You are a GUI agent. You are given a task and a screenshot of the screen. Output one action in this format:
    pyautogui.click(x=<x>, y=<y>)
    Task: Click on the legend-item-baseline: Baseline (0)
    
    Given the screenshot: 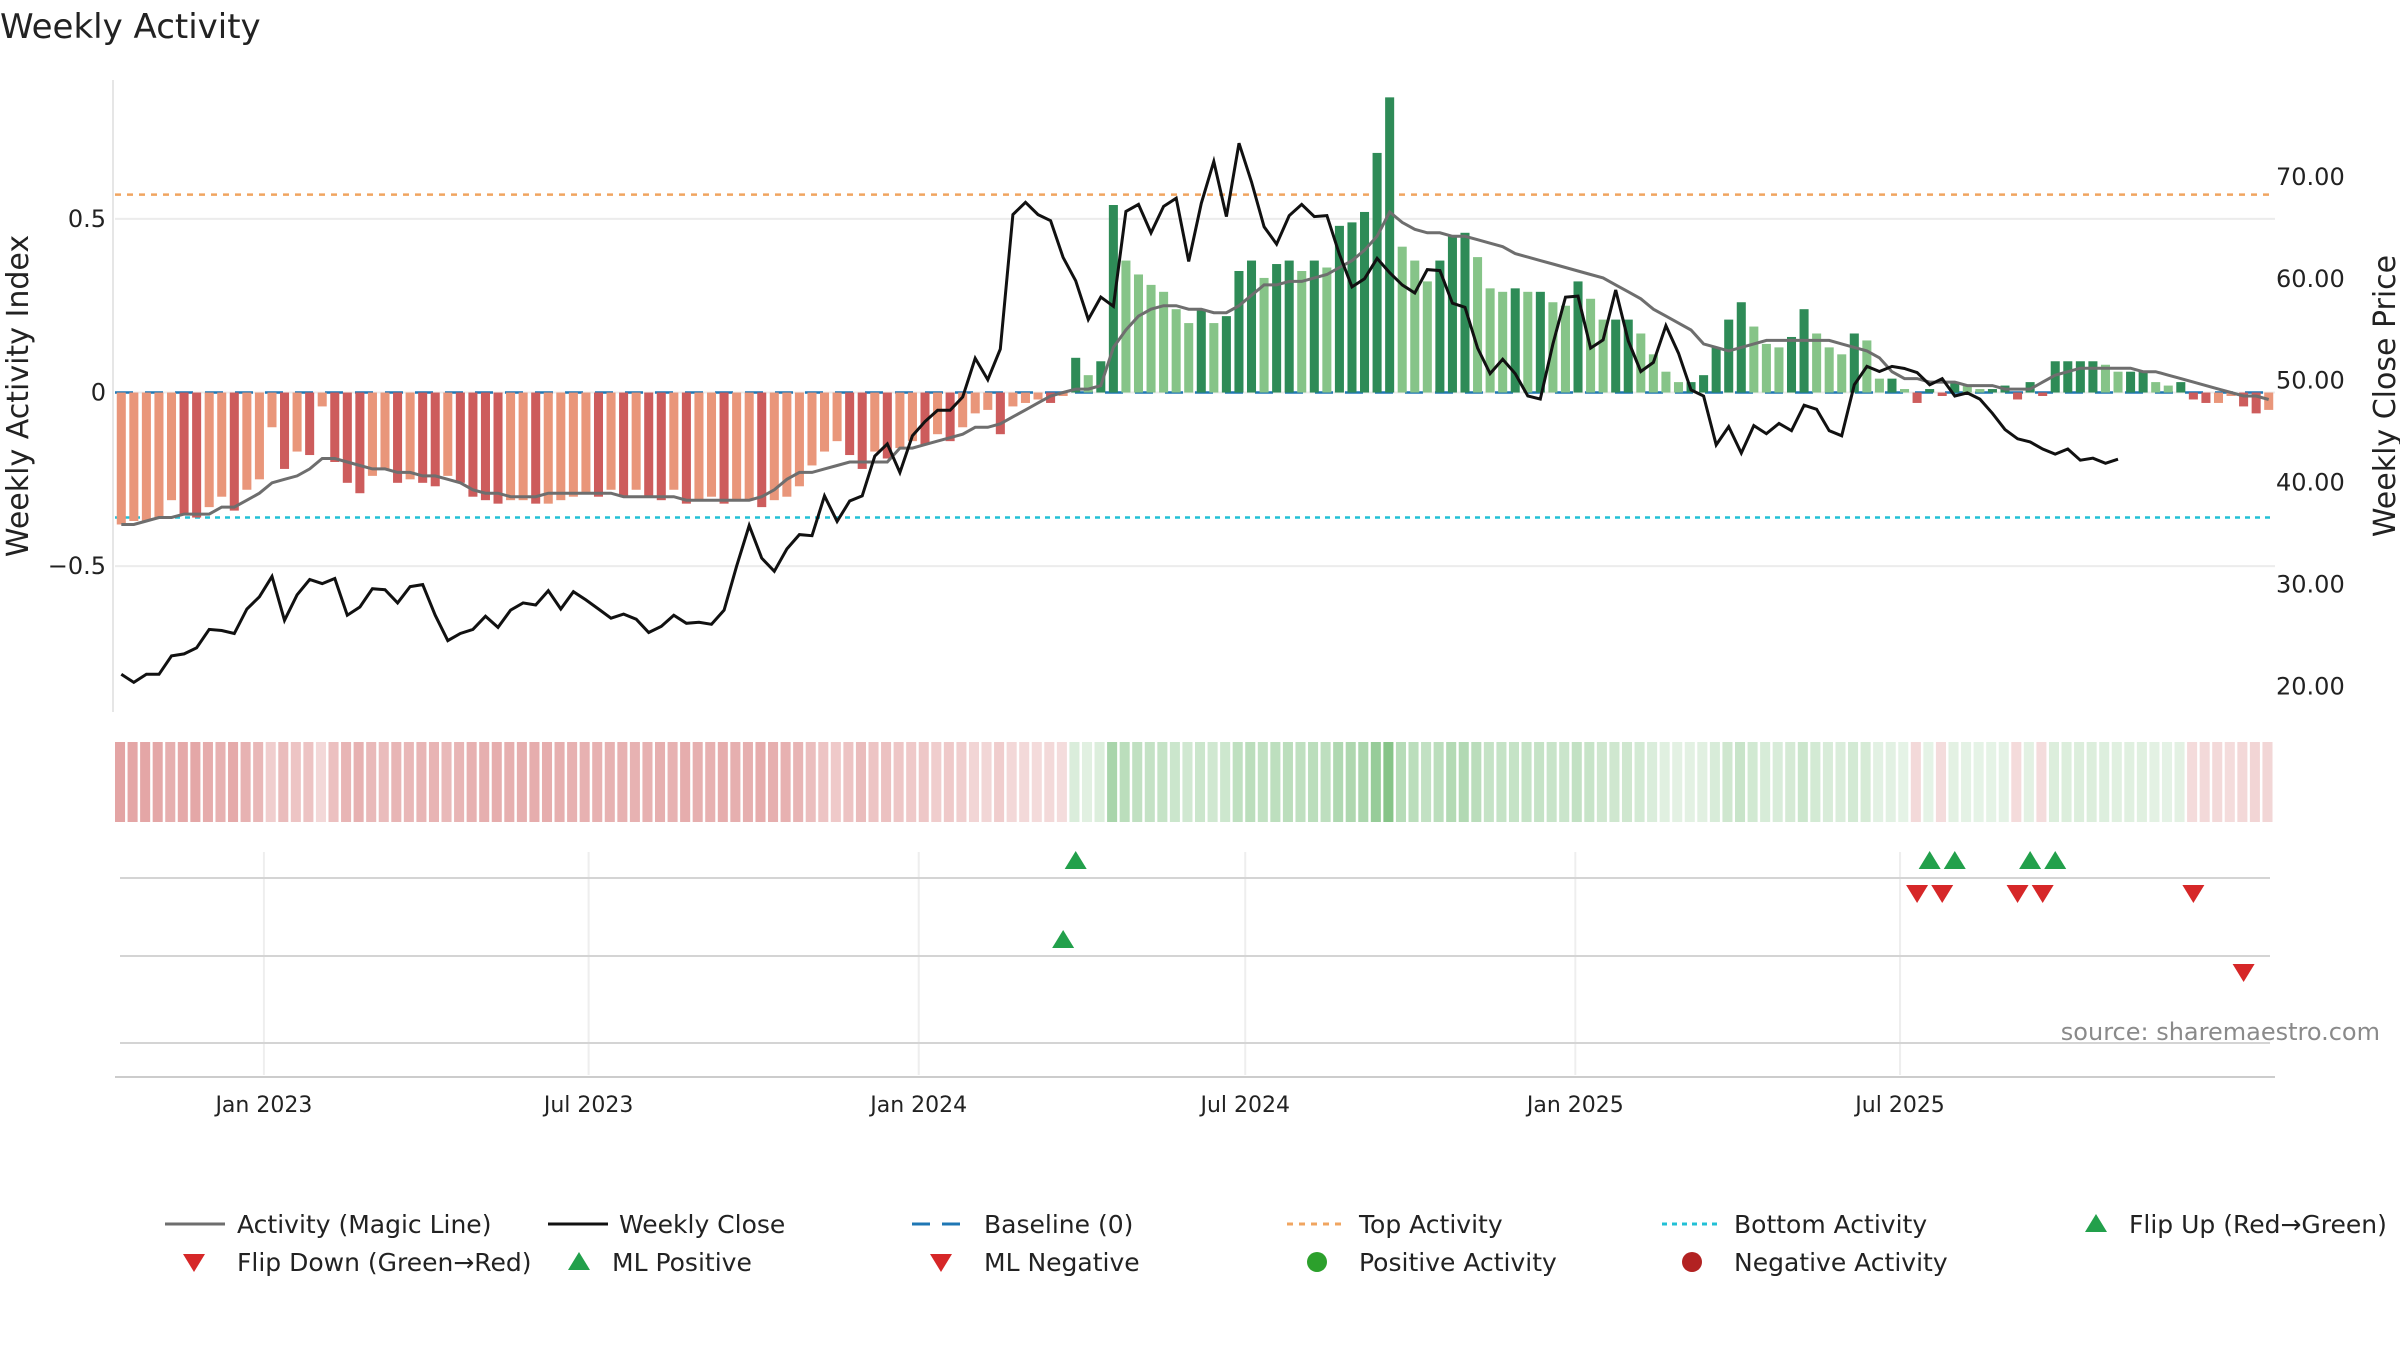 What is the action you would take?
    pyautogui.click(x=1022, y=1224)
    